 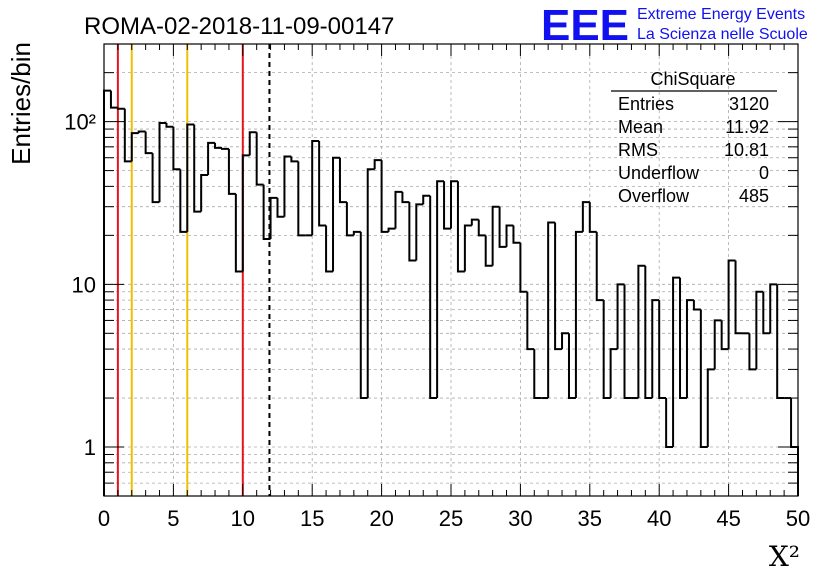 I want to click on x-tick-label: 5, so click(x=173, y=518).